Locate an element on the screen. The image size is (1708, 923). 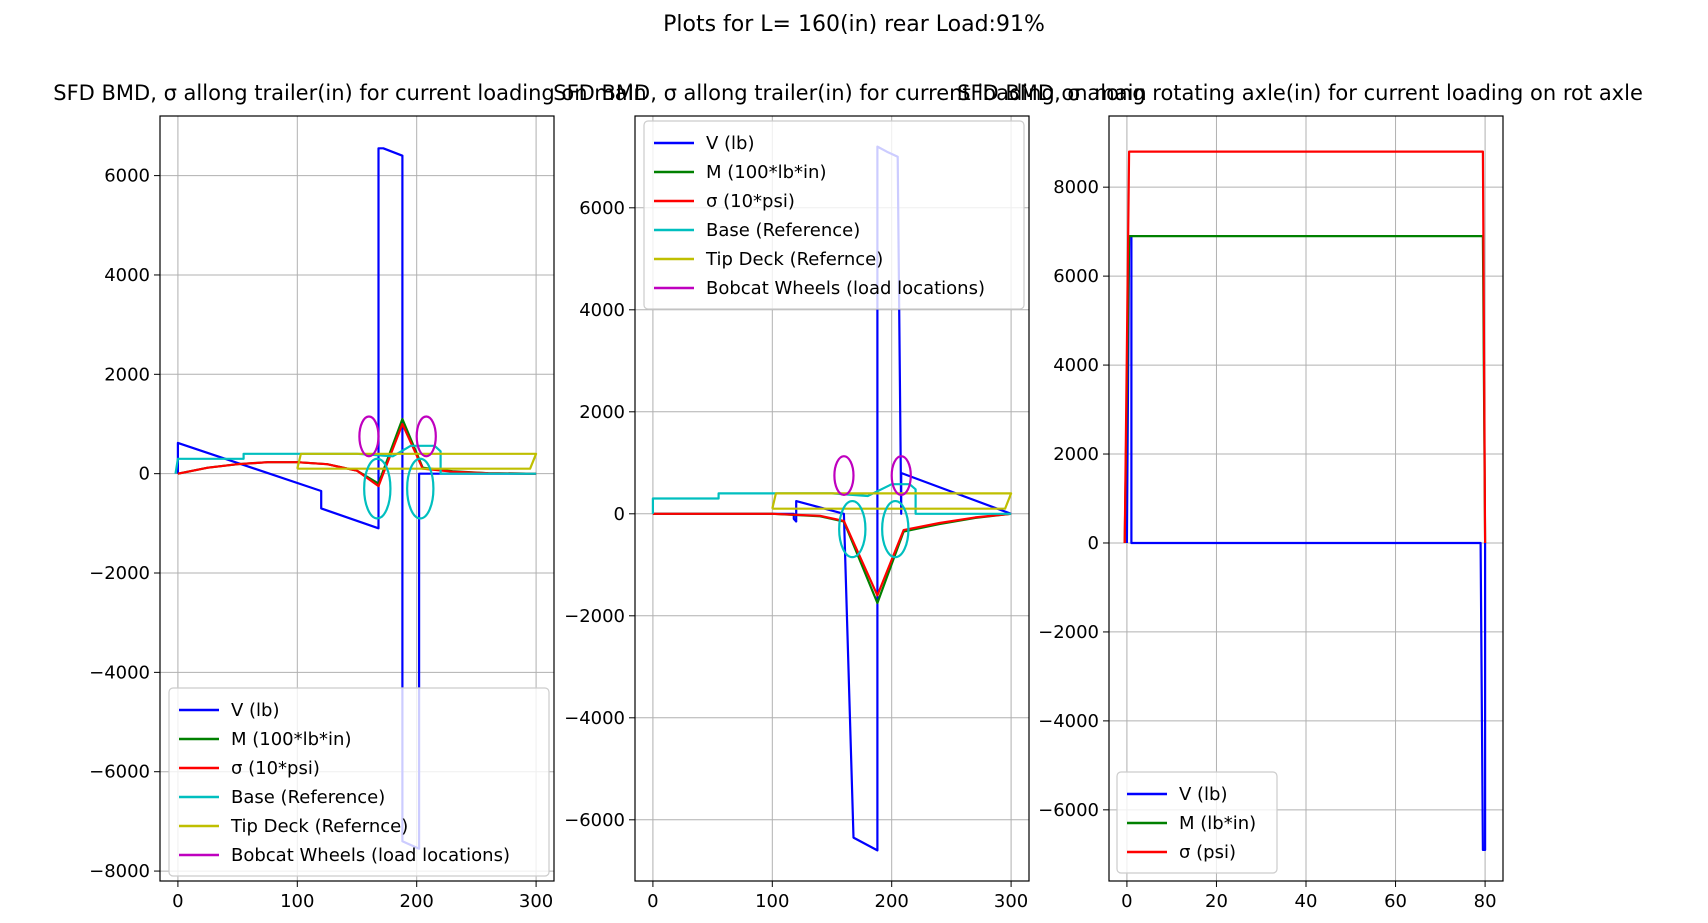
legend-label: M (lb*in) is located at coordinates (1217, 823).